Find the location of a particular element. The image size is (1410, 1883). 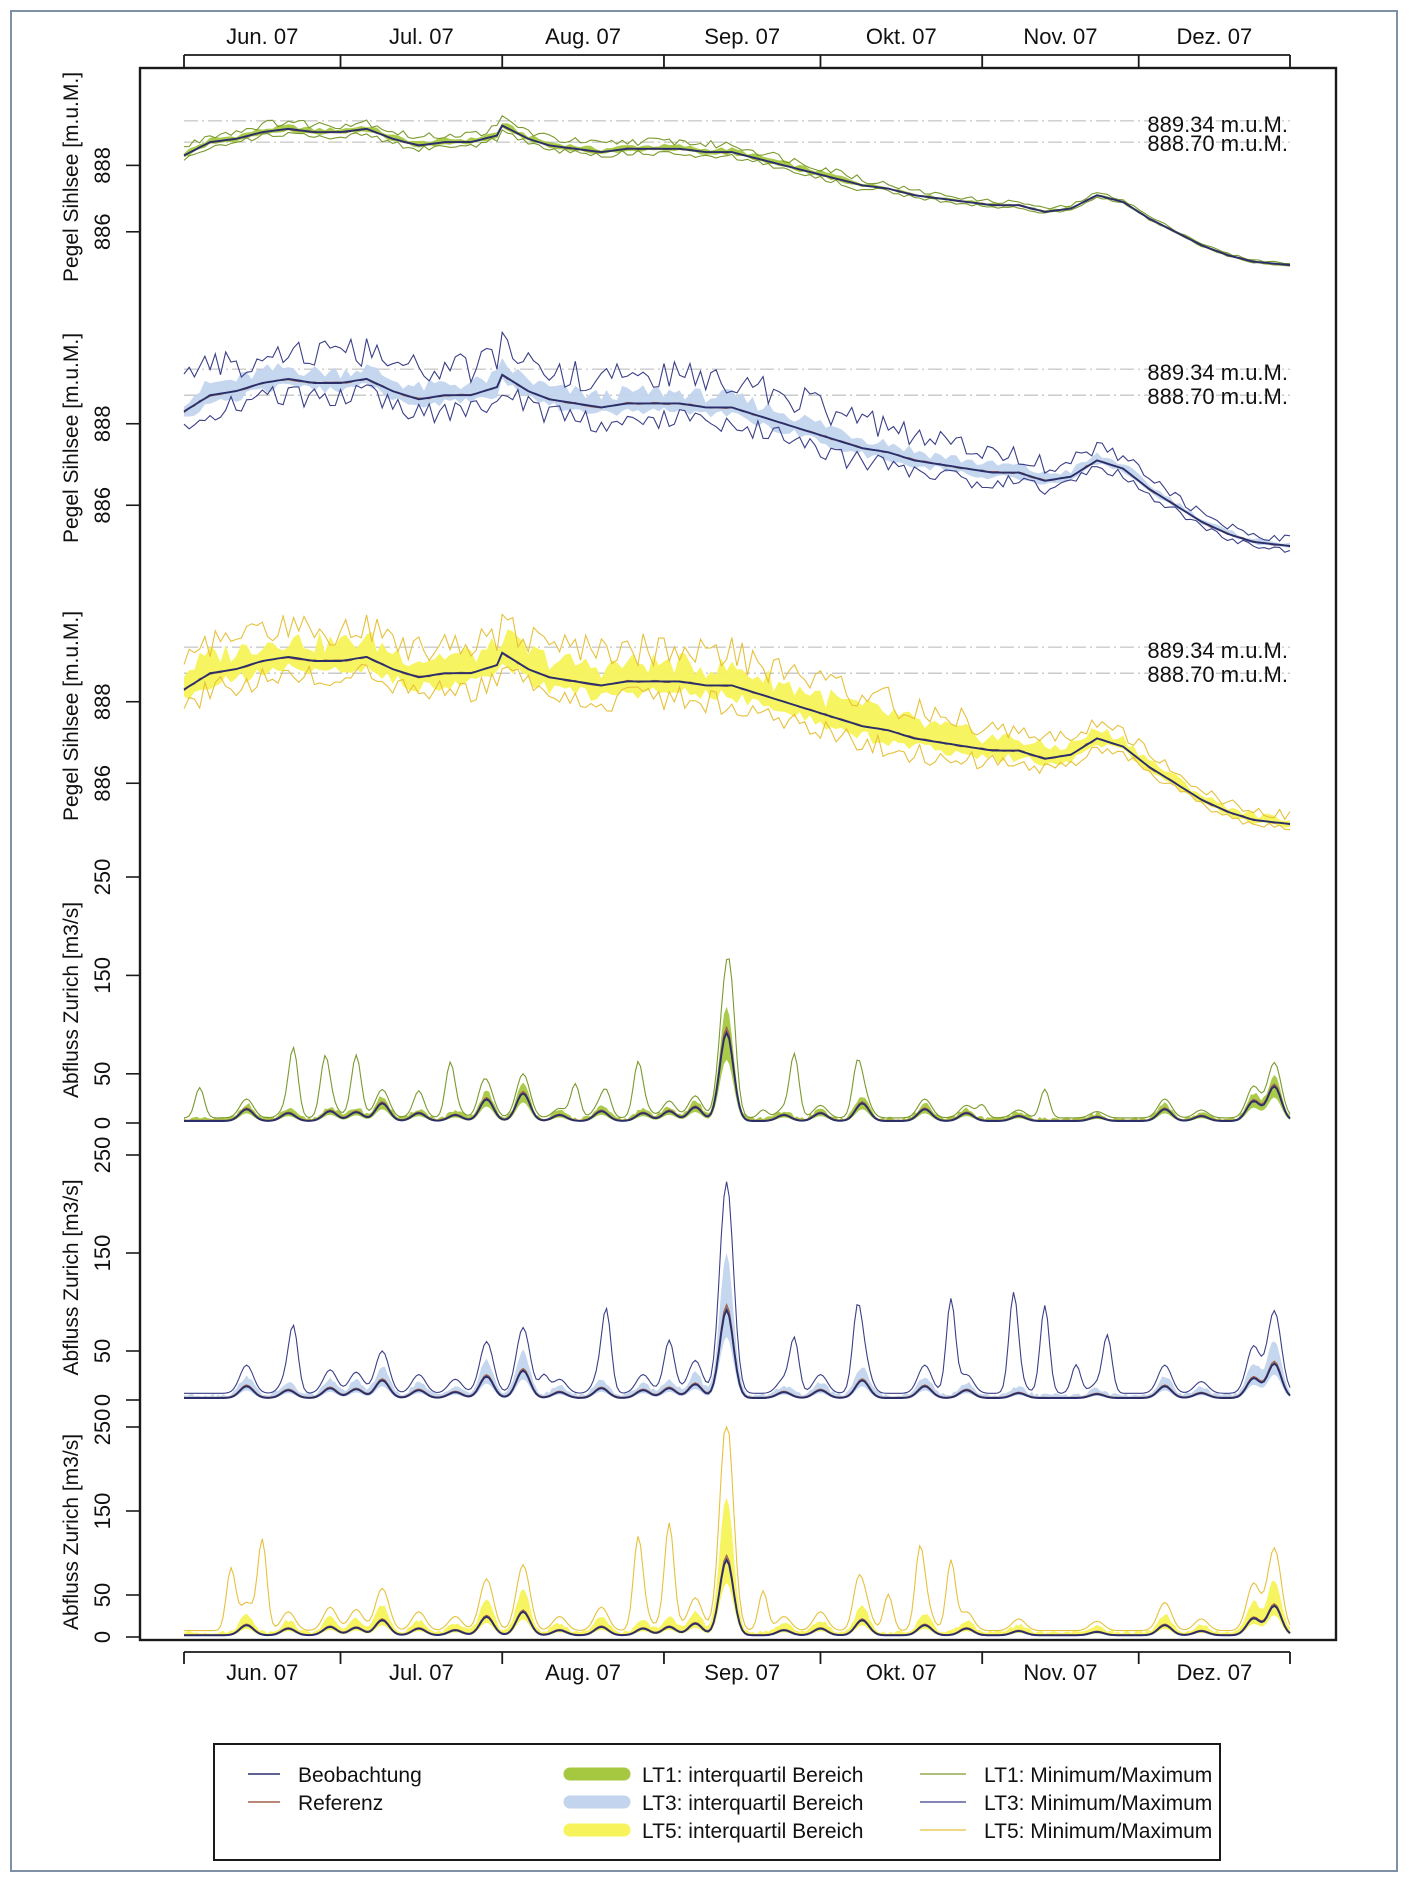

top-month-label-5: Nov. 07 is located at coordinates (1060, 36).